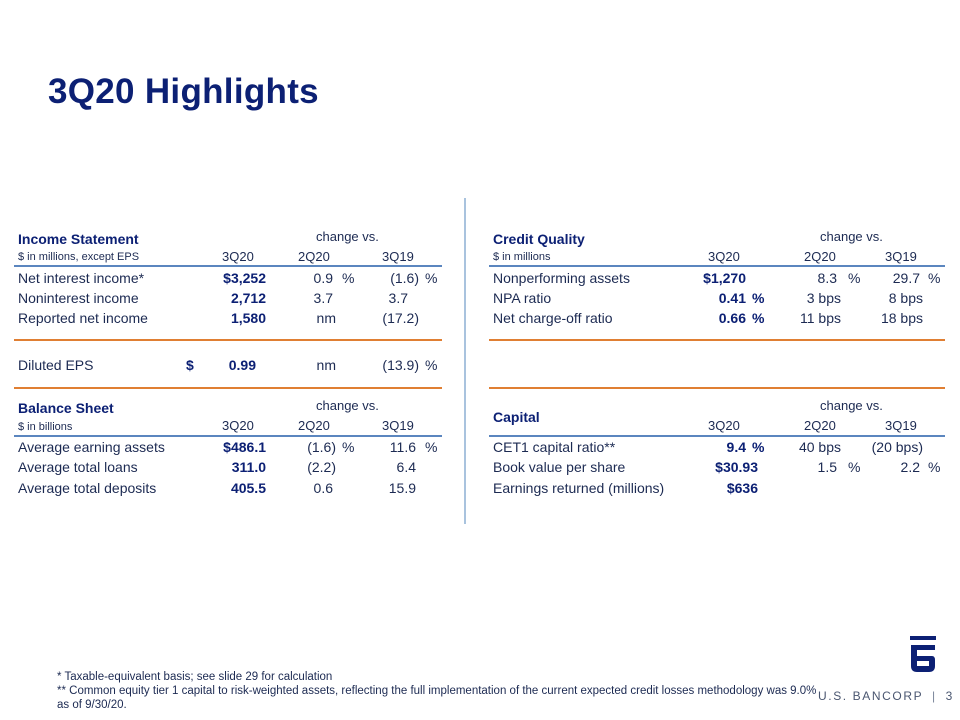 The width and height of the screenshot is (960, 720). What do you see at coordinates (314, 425) in the screenshot?
I see `balance-col-2q20: 2Q20` at bounding box center [314, 425].